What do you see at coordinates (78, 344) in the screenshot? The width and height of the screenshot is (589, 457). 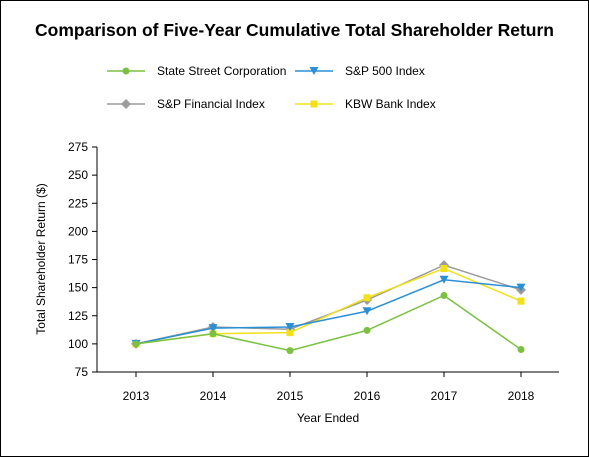 I see `y-tick-label: 100` at bounding box center [78, 344].